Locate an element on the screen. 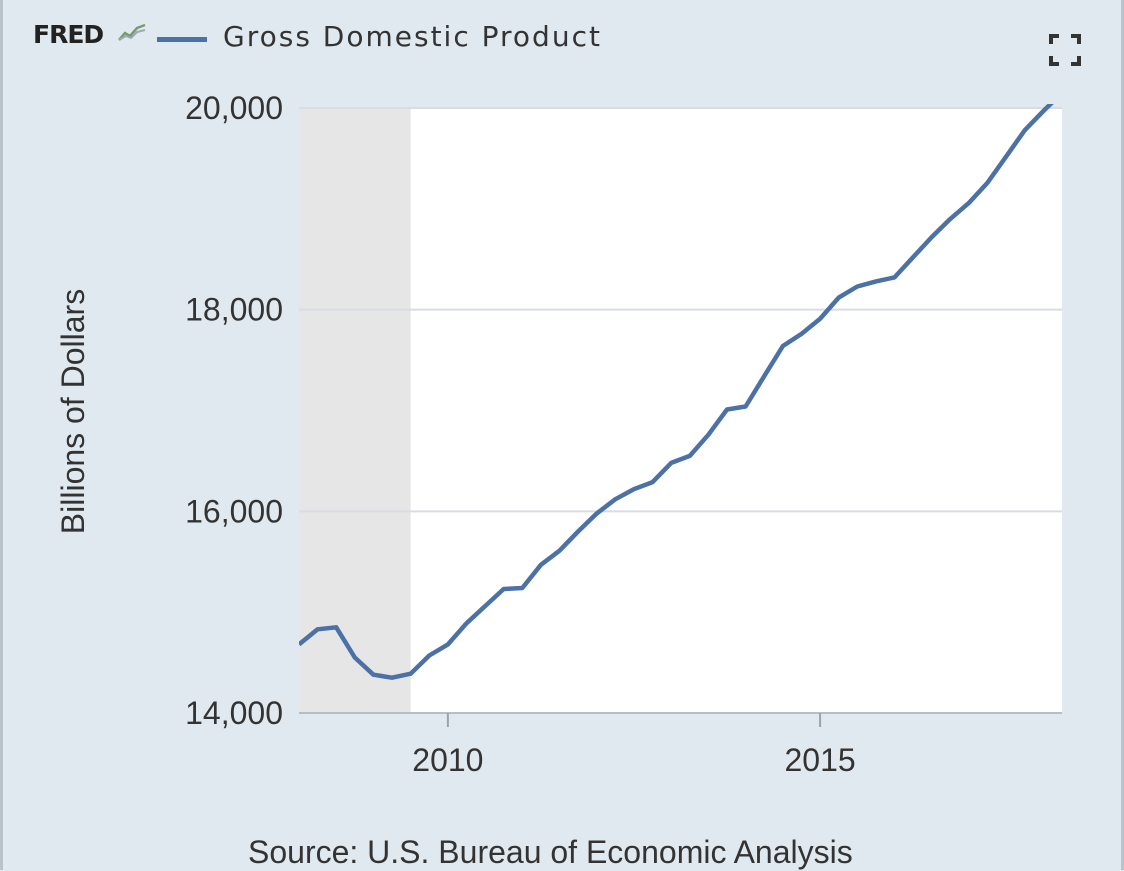  x-tick-label-0: 2010 is located at coordinates (447, 760).